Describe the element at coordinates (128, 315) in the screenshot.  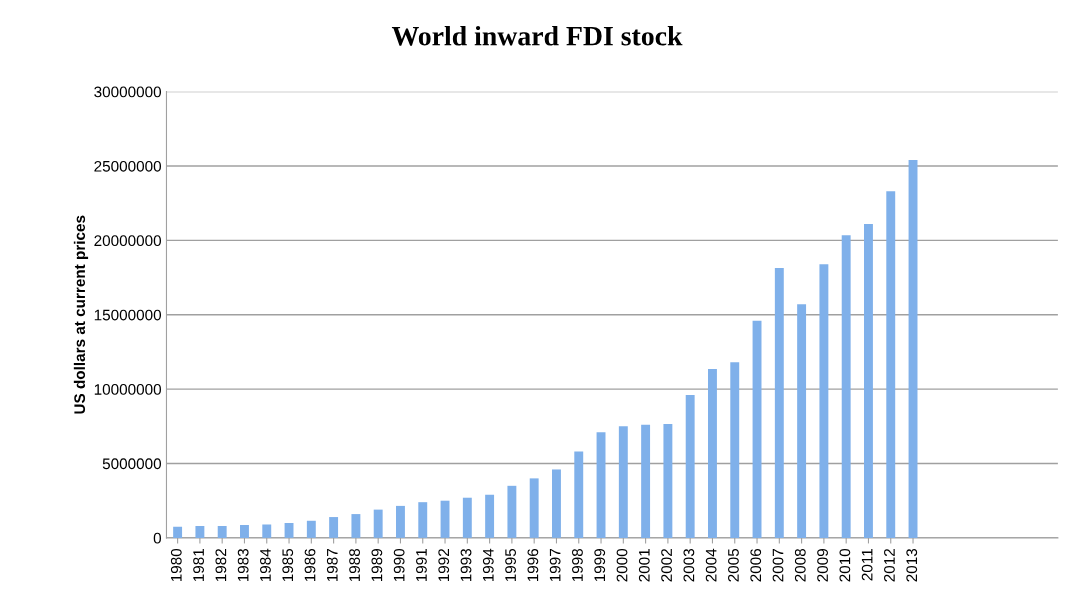
I see `y-tick-label: 15000000` at that location.